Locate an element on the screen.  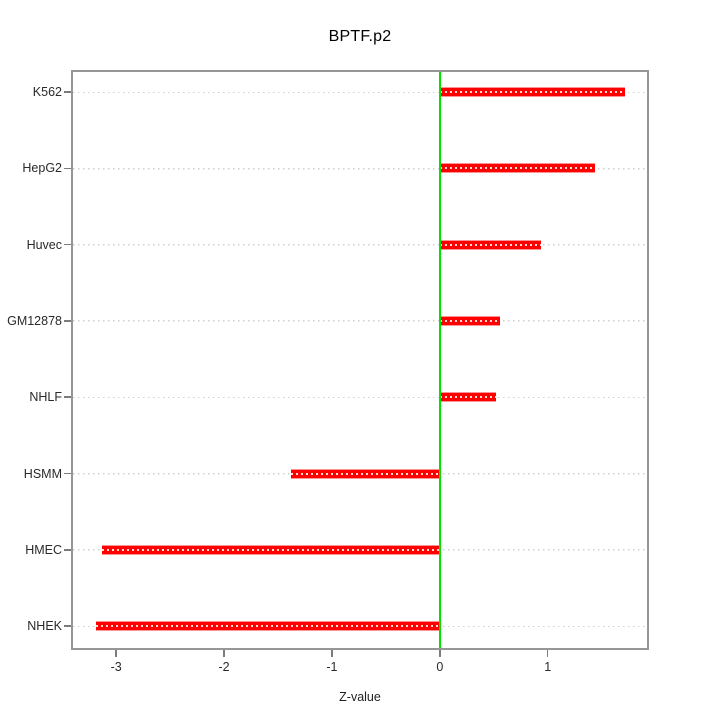
x-axis-tick-label: -3 is located at coordinates (116, 667).